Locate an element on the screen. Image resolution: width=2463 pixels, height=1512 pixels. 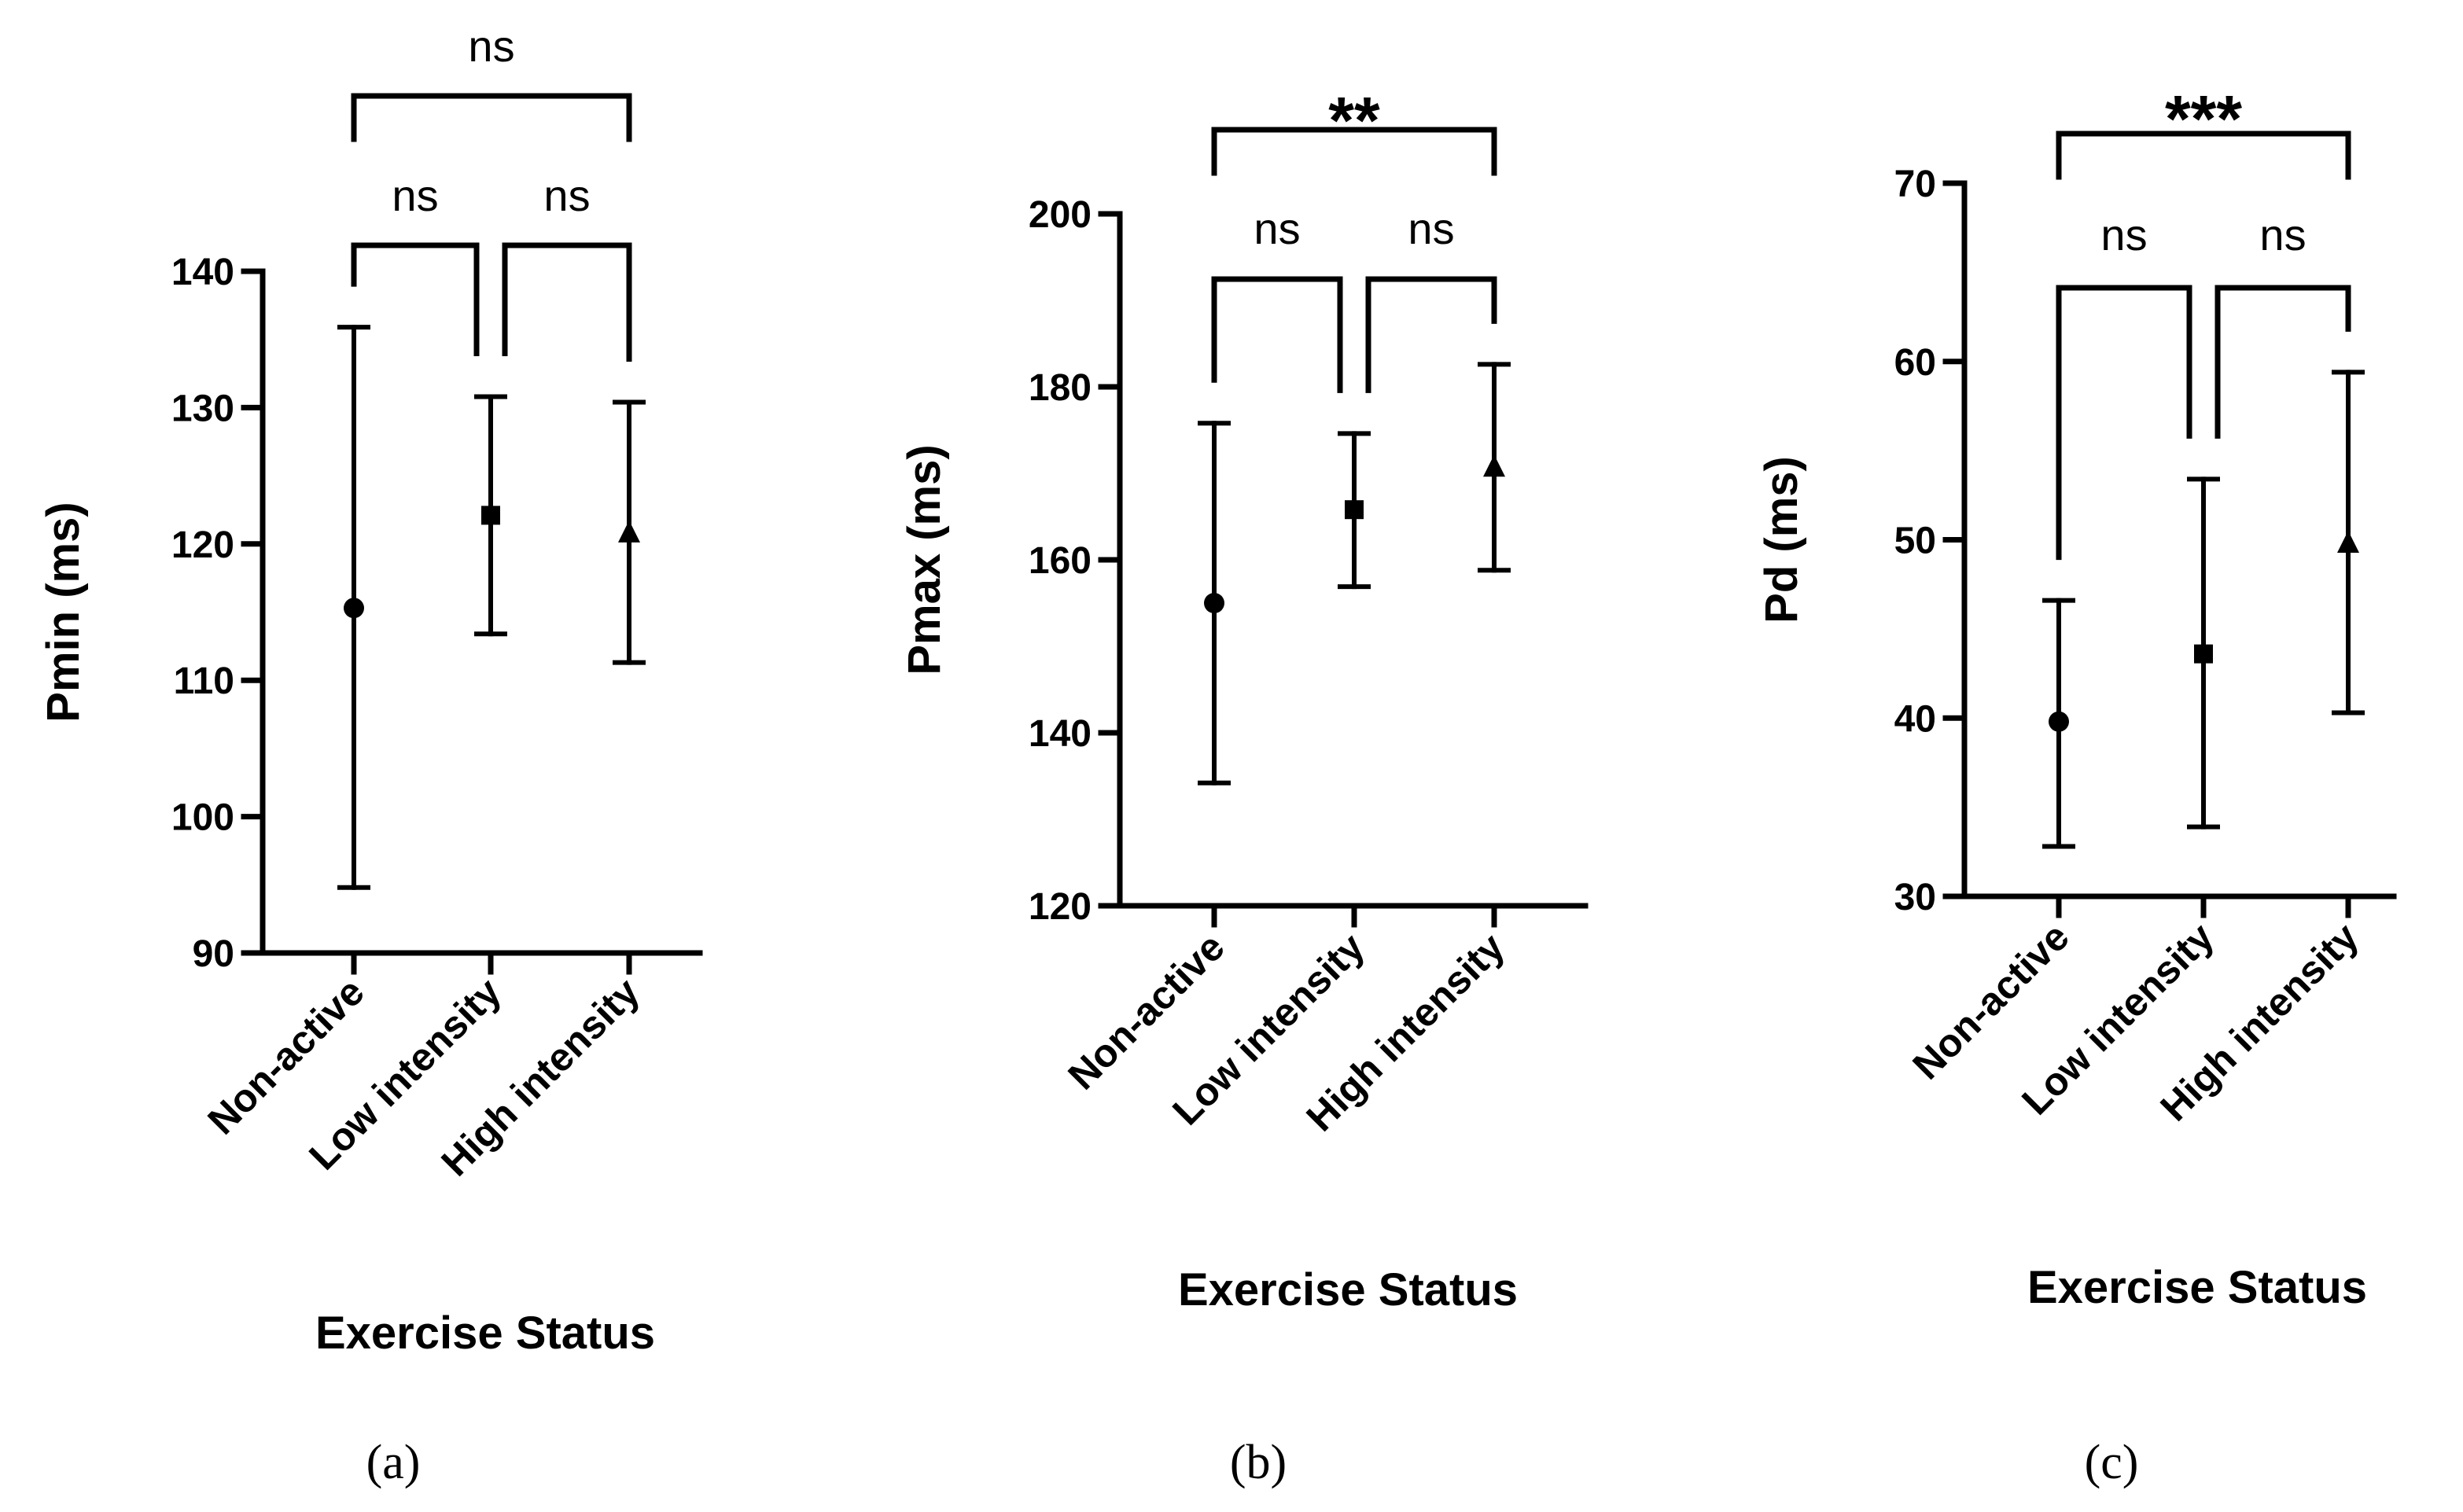
significance-label: *** is located at coordinates (2203, 119).